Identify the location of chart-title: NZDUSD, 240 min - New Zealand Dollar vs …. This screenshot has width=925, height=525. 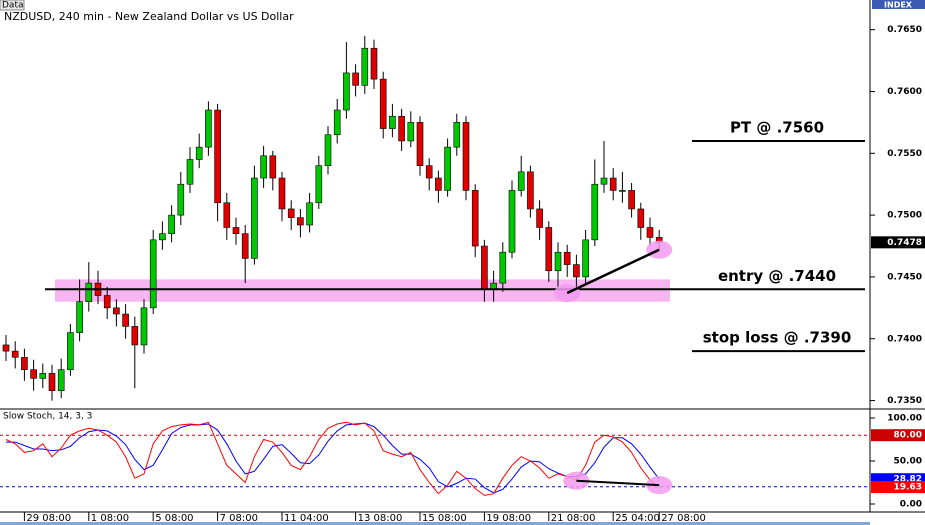
(149, 16).